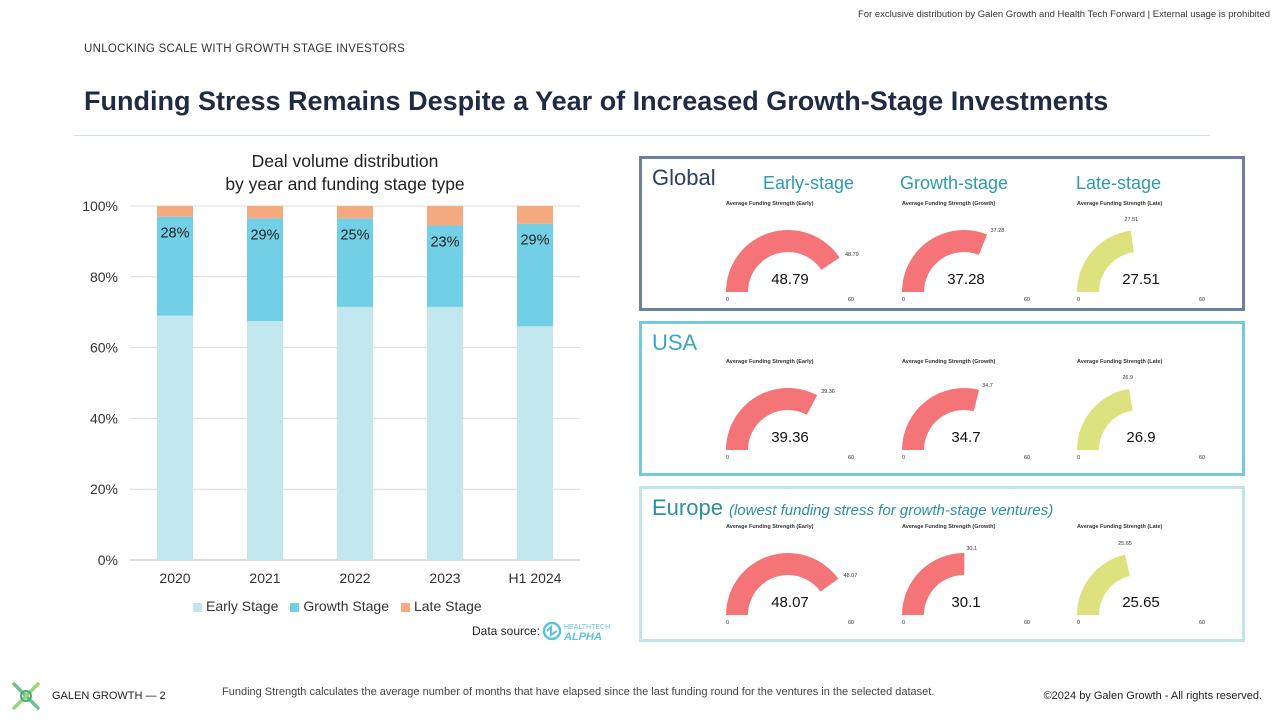 Image resolution: width=1280 pixels, height=720 pixels. I want to click on gauge-value: 37.28, so click(966, 279).